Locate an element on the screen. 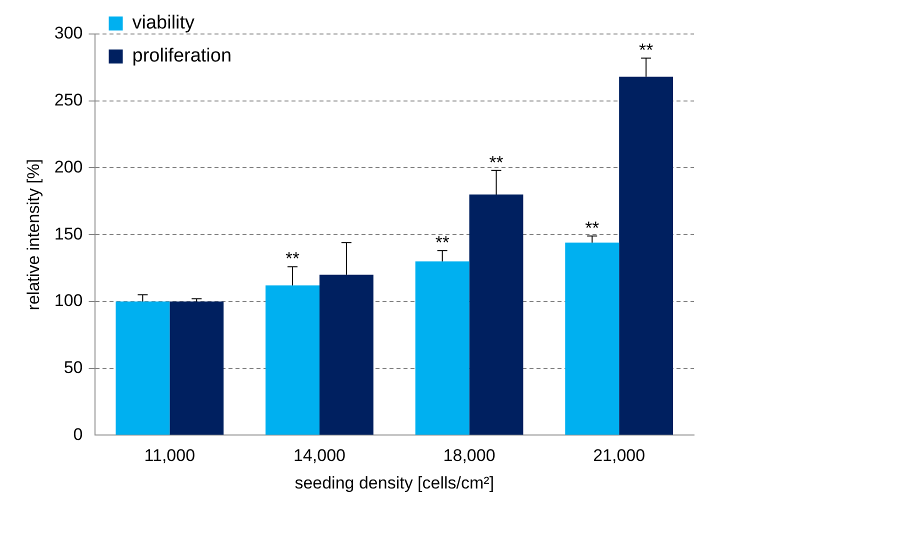  legend-label: viability is located at coordinates (164, 23).